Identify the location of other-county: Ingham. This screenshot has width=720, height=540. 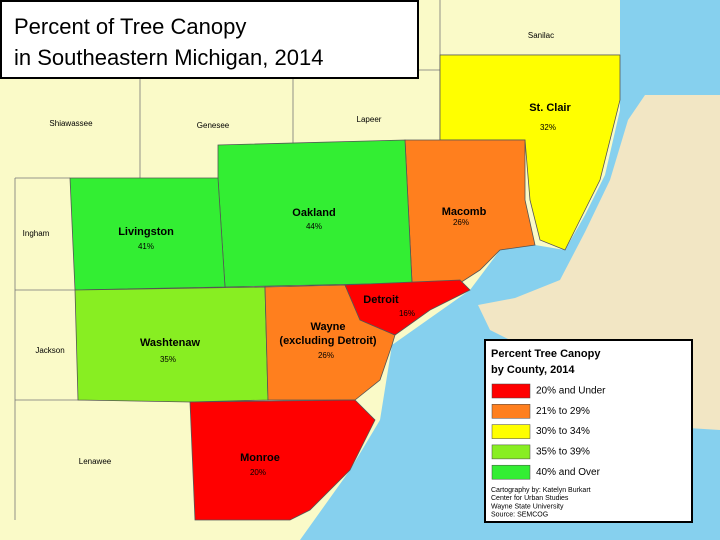
(36, 233).